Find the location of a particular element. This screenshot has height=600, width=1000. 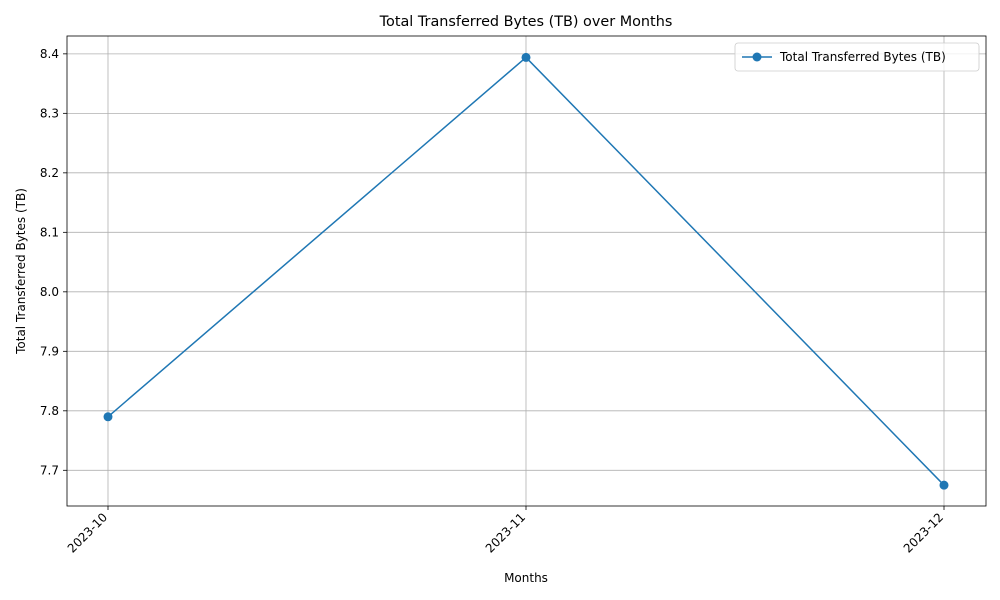

y-tick-label: 7.8 is located at coordinates (49, 411).